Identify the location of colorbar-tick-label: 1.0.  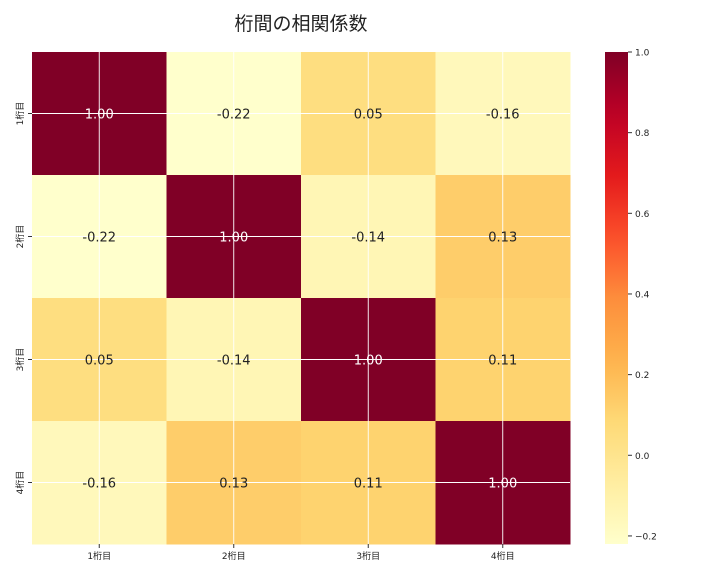
(642, 54).